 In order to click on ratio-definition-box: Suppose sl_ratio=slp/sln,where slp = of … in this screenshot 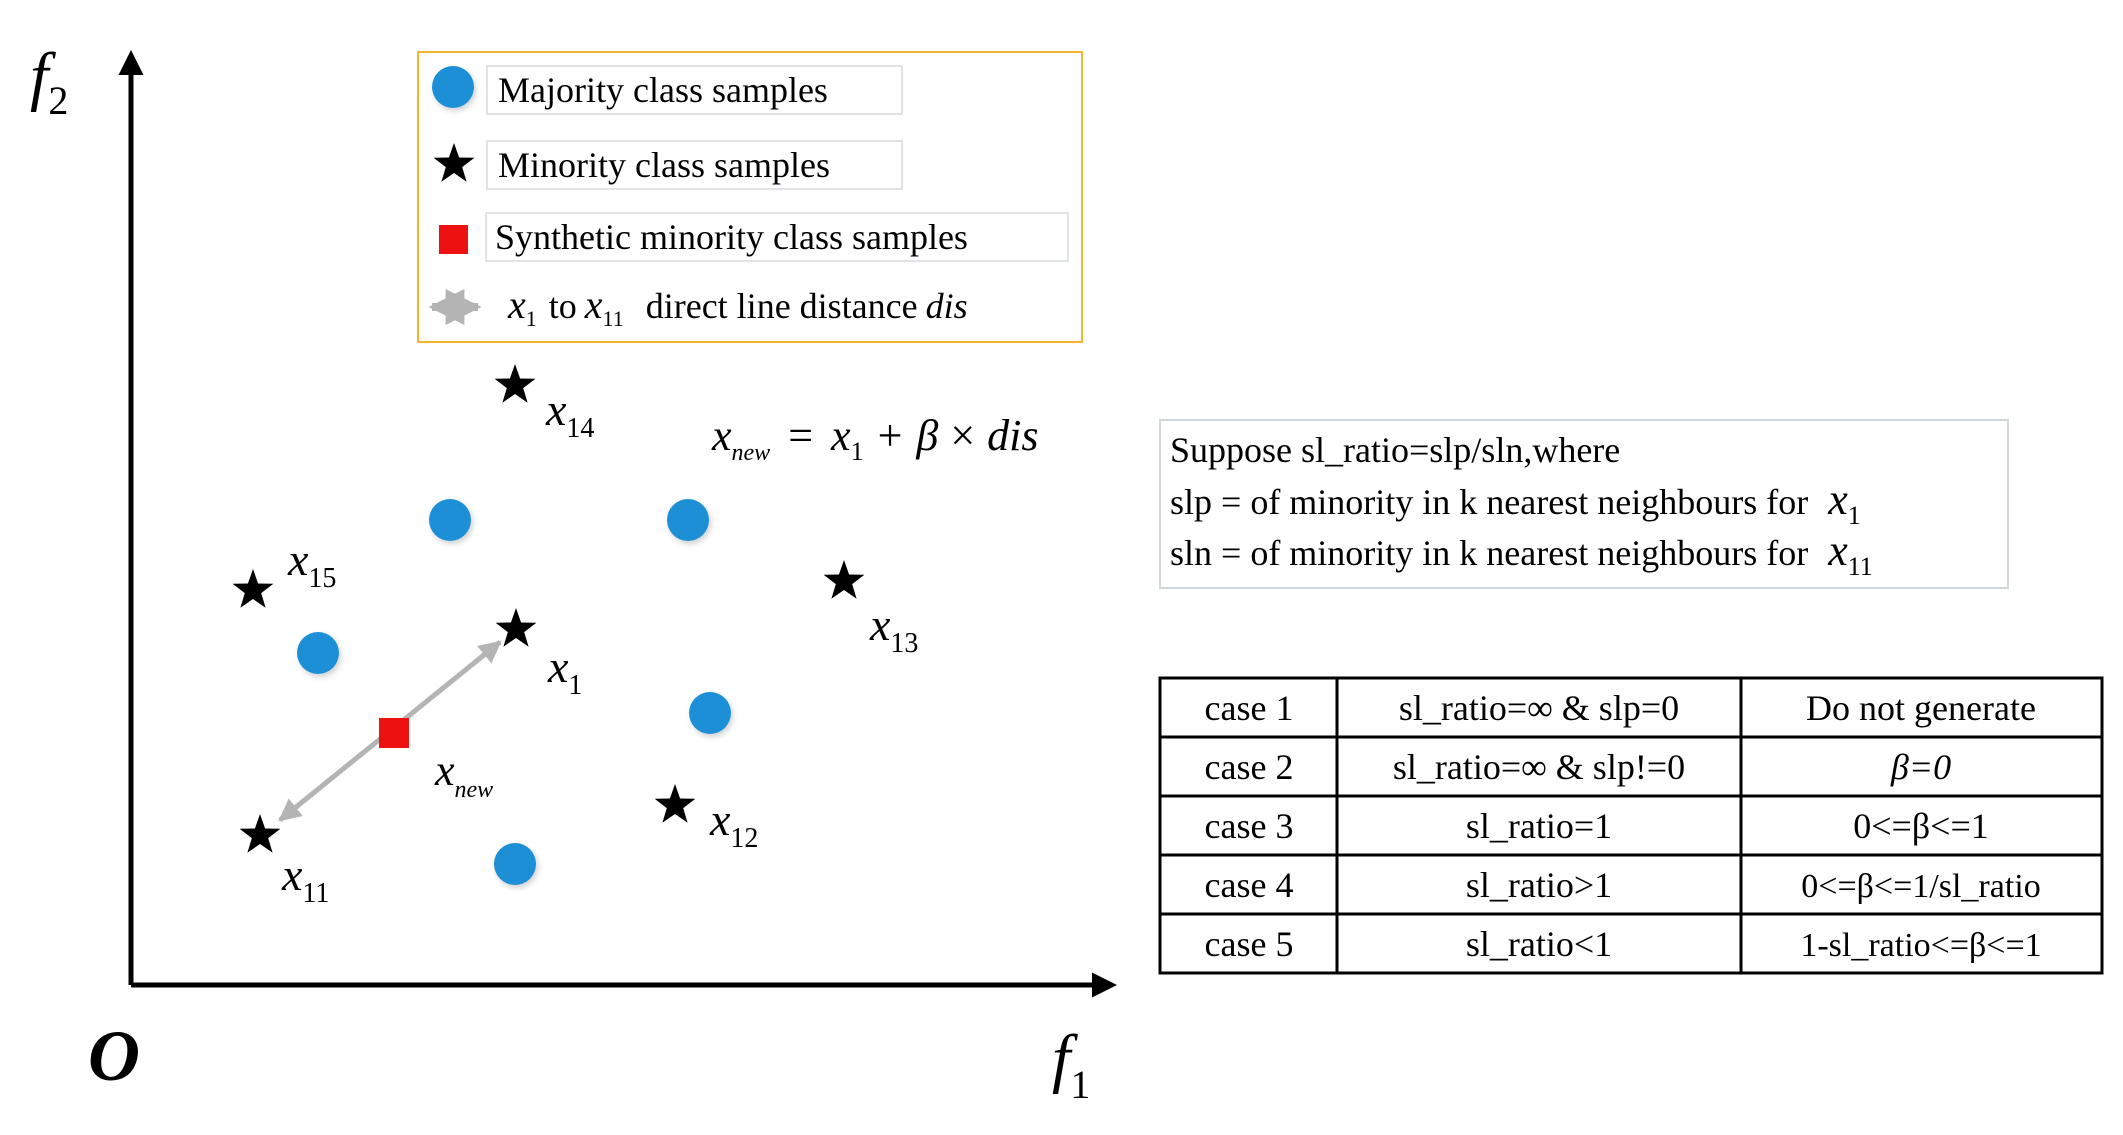, I will do `click(1584, 504)`.